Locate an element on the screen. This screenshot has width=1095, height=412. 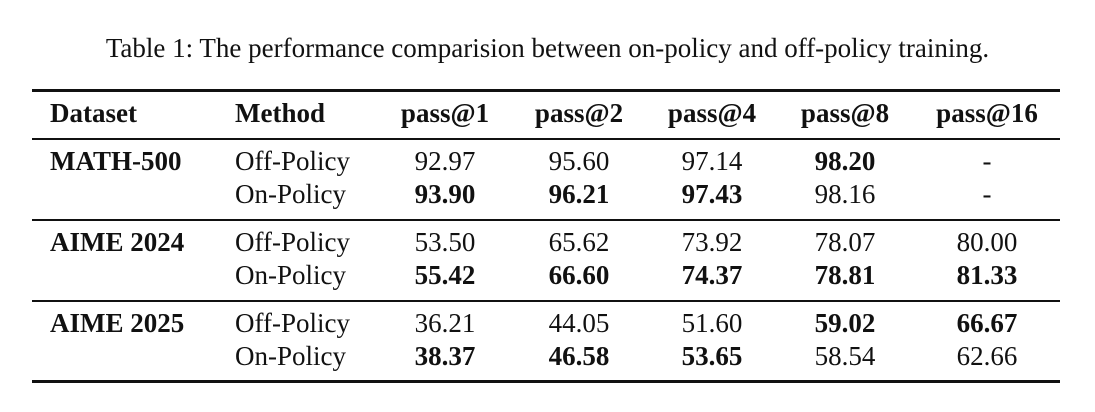
table-cell: 74.37 is located at coordinates (712, 275).